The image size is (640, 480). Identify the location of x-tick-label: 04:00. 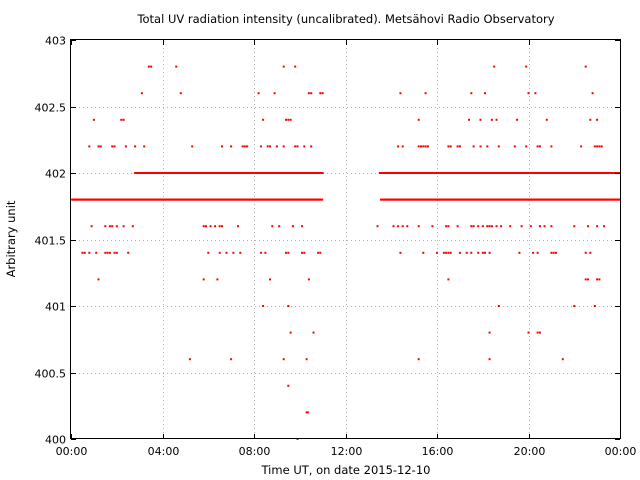
(164, 451).